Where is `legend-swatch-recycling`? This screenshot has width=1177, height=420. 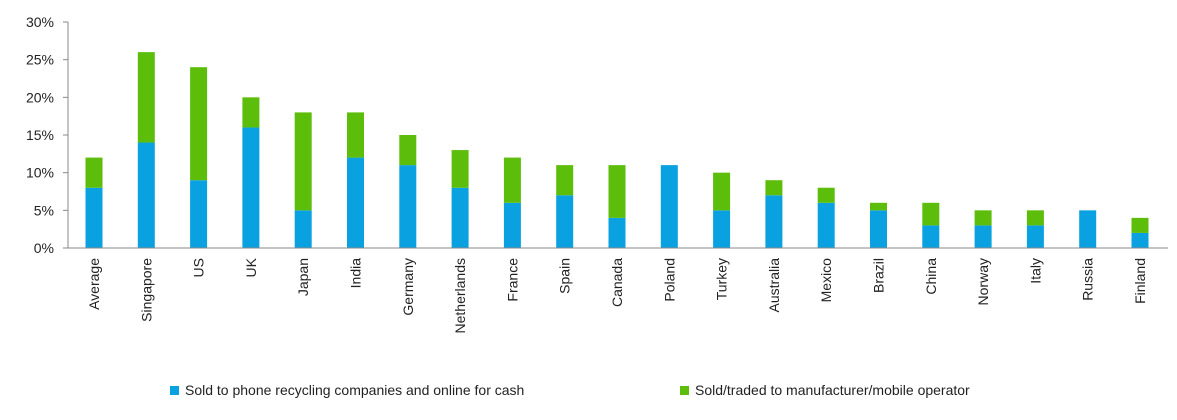 legend-swatch-recycling is located at coordinates (174, 390).